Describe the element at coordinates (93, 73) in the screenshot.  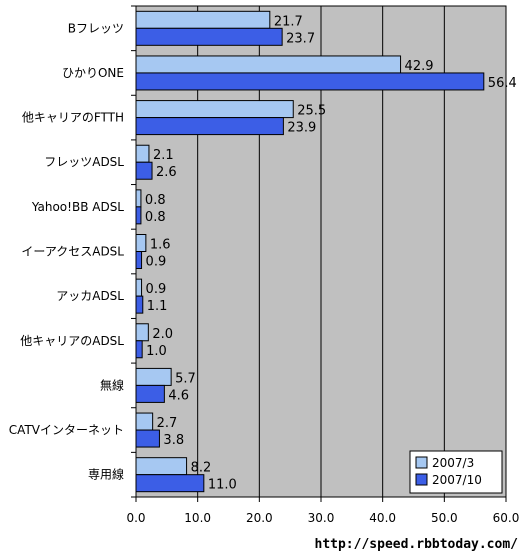
I see `category-label: ひかりONE` at that location.